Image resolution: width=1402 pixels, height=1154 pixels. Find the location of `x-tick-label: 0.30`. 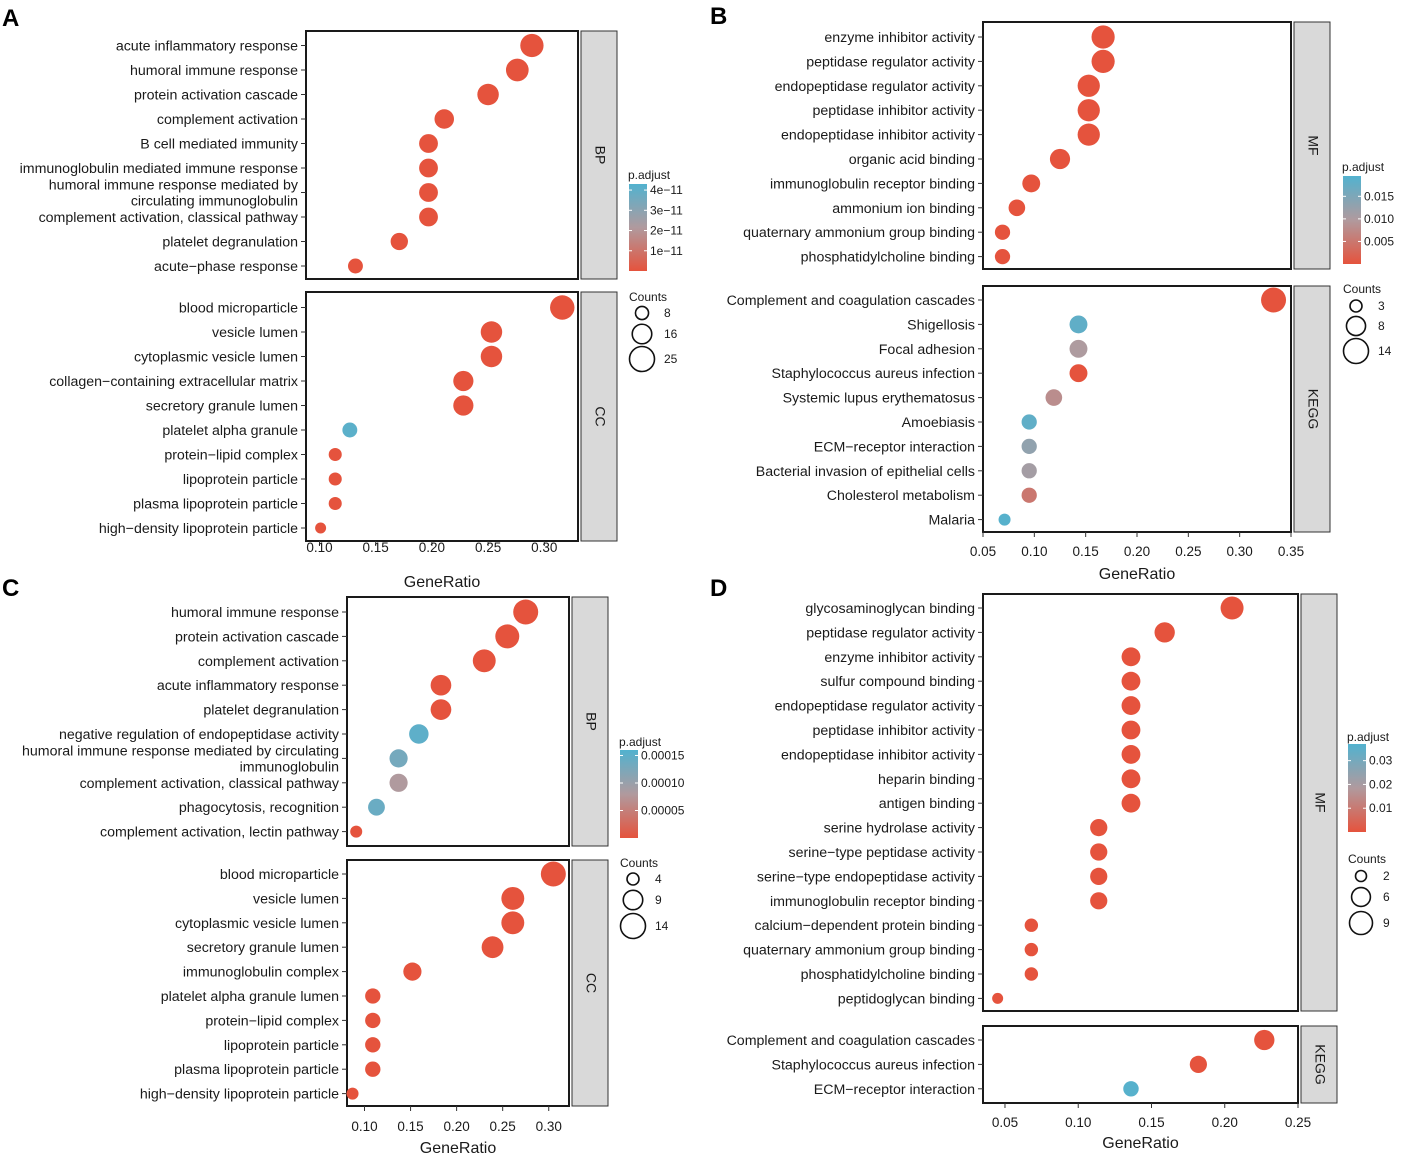

x-tick-label: 0.30 is located at coordinates (549, 1126).